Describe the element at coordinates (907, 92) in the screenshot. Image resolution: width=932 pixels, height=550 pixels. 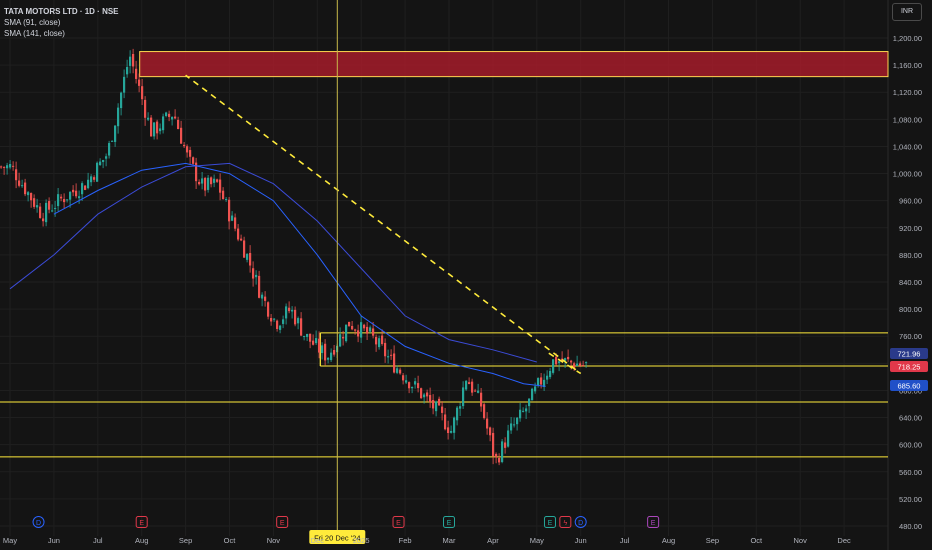
I see `y-tick-label: 1,120.00` at that location.